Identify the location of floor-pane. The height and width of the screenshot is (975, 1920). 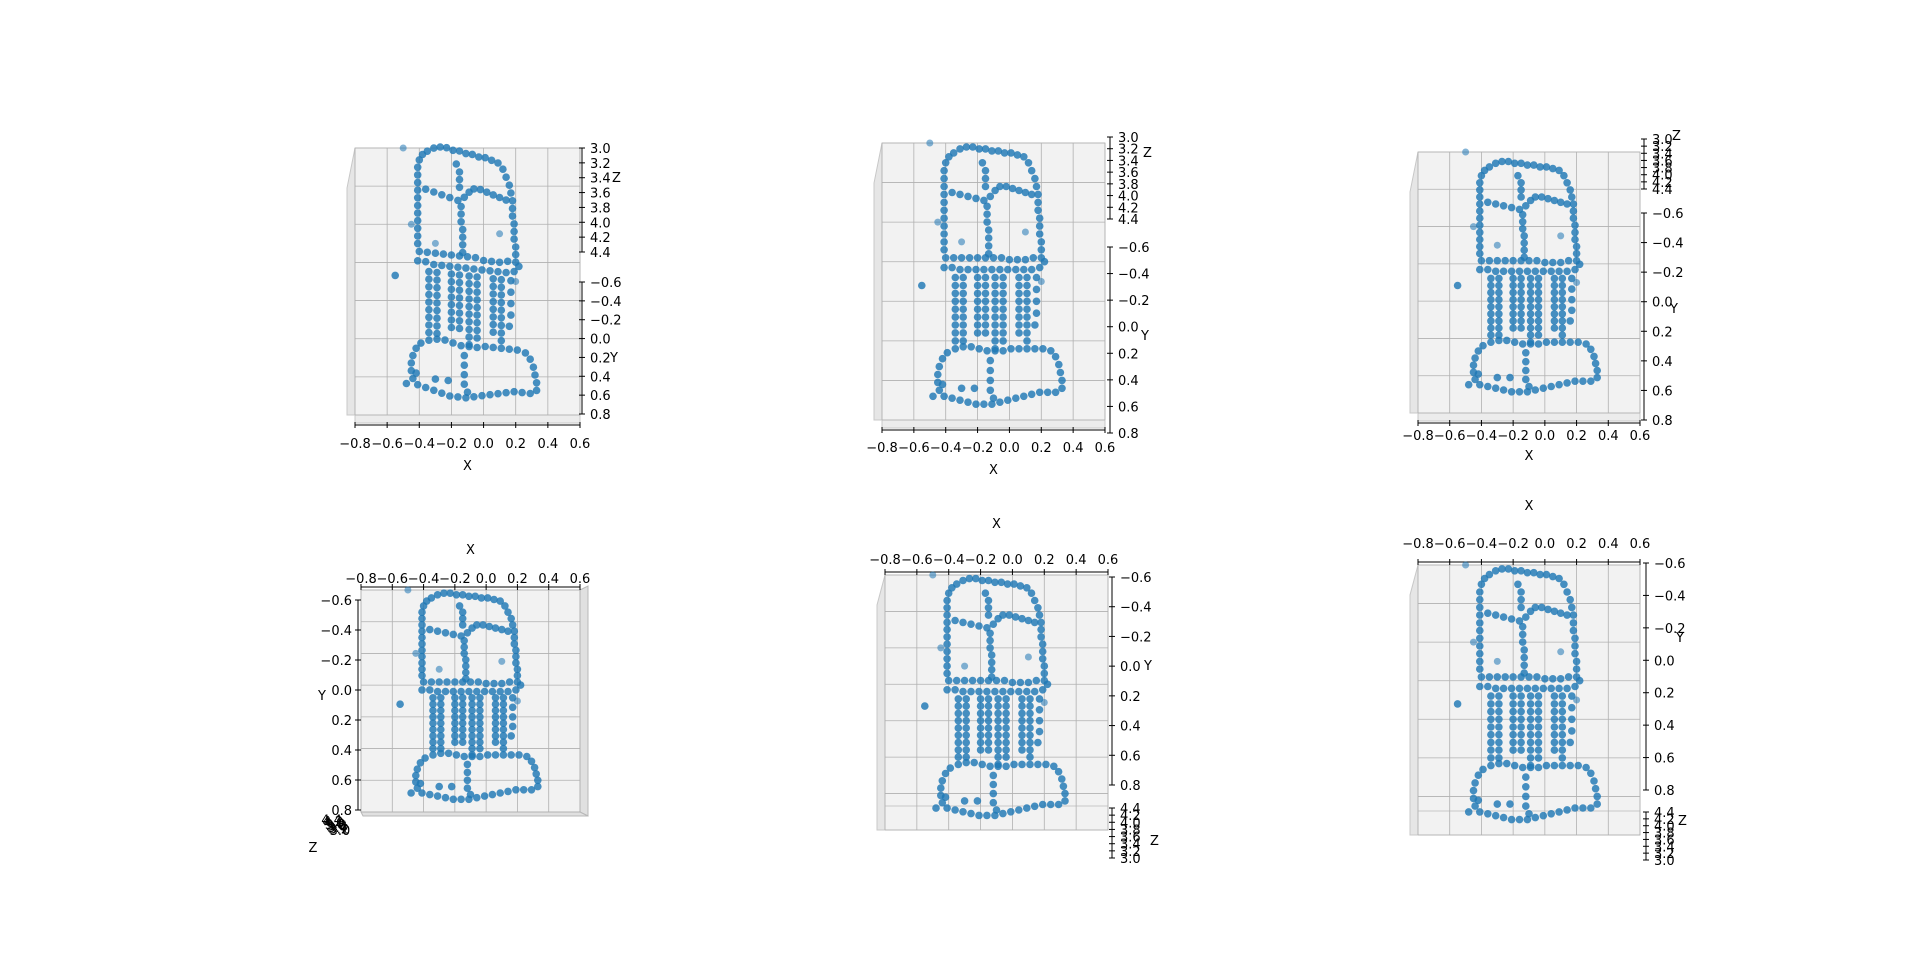
(993, 424).